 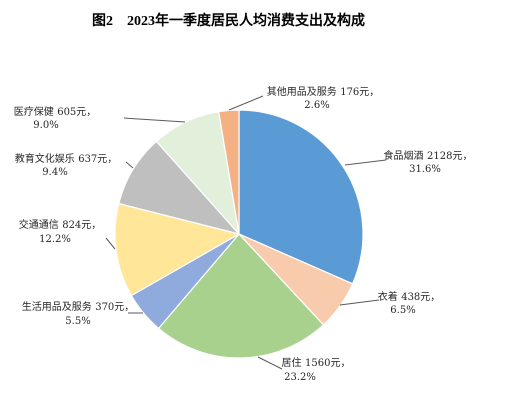 I want to click on slice-value: 438, so click(x=411, y=297).